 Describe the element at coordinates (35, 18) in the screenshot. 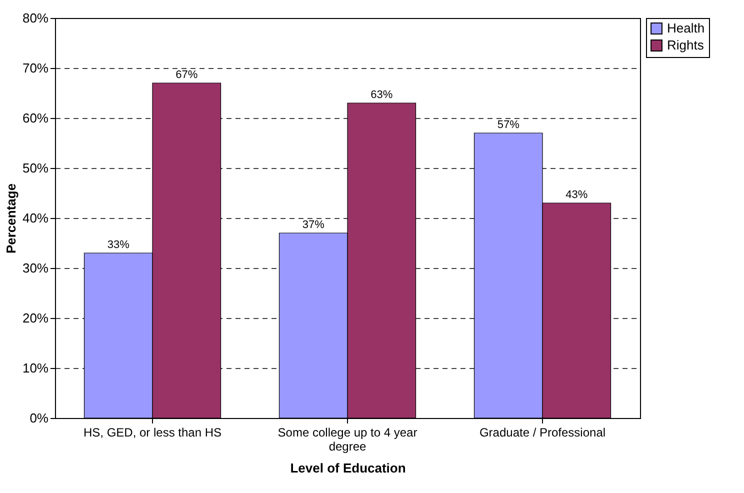

I see `y-tick-label: 80%` at that location.